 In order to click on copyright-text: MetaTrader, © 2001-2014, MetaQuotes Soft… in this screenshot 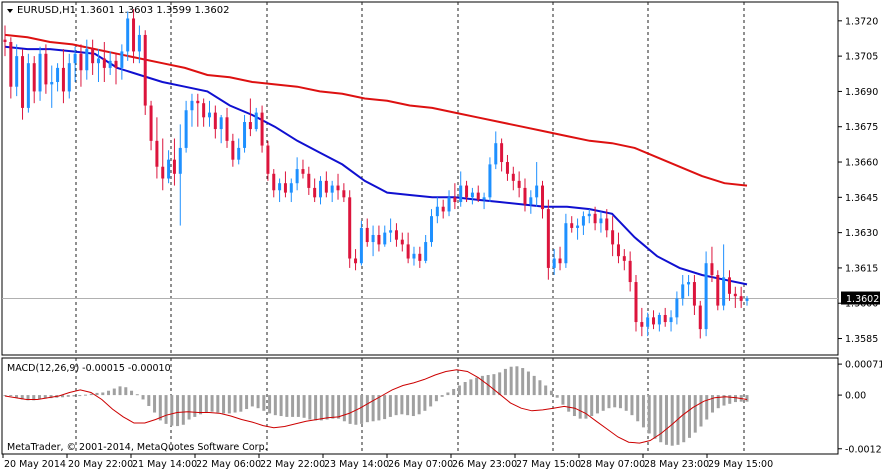, I will do `click(137, 447)`.